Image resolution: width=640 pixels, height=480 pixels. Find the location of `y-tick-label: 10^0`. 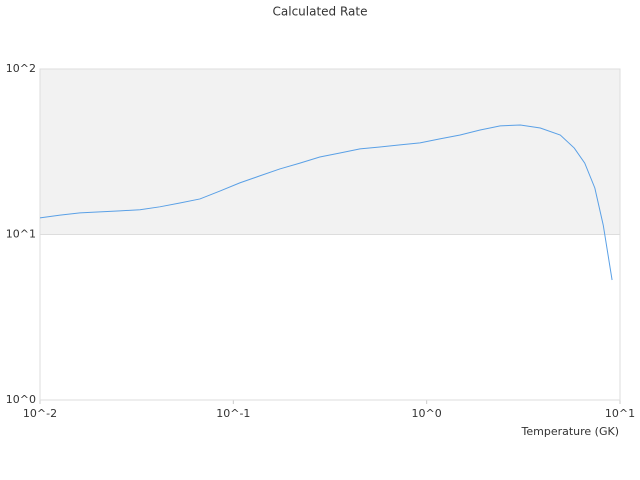

y-tick-label: 10^0 is located at coordinates (21, 399).